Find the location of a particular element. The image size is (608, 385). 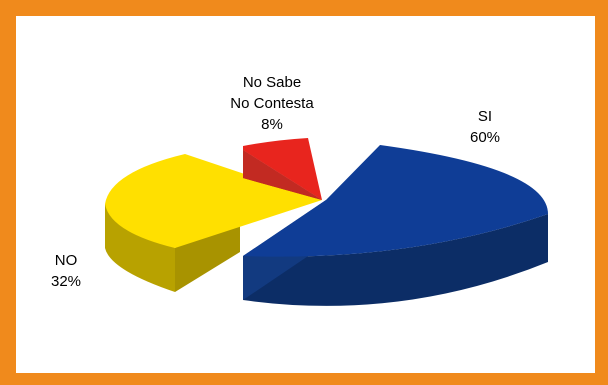

slice-nsnc-inner is located at coordinates (282, 175).